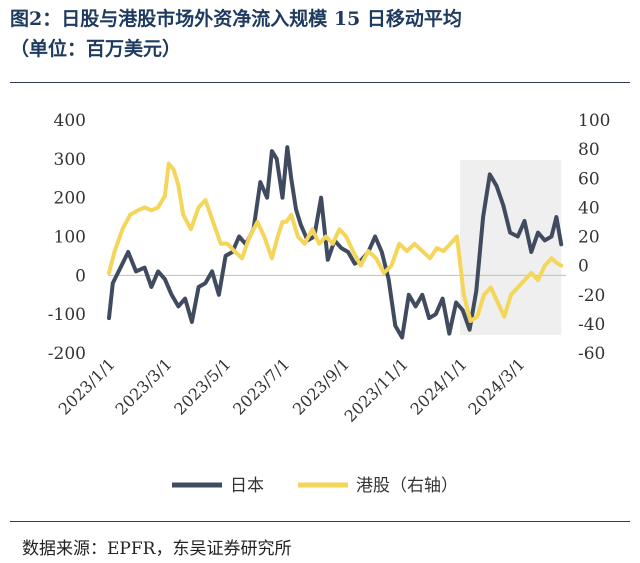  What do you see at coordinates (591, 325) in the screenshot?
I see `y-right-tick-label: -40` at bounding box center [591, 325].